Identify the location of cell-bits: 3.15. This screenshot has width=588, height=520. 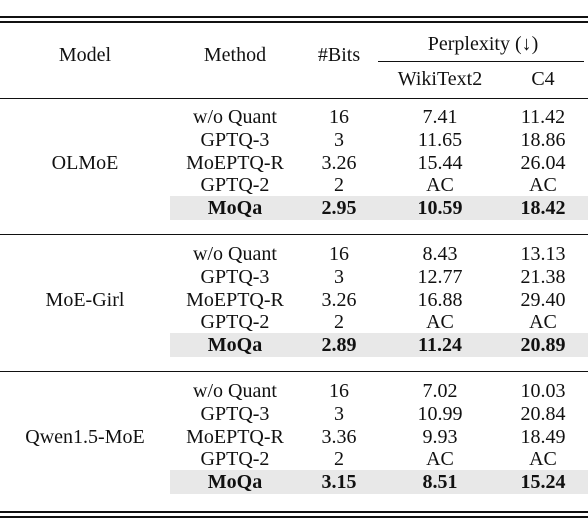
(339, 482).